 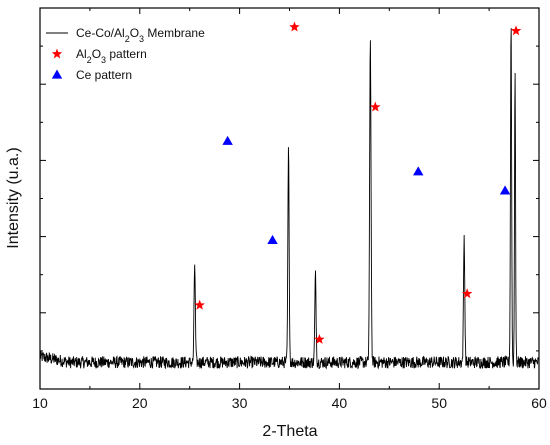 I want to click on x-tick-label: 10, so click(x=40, y=403).